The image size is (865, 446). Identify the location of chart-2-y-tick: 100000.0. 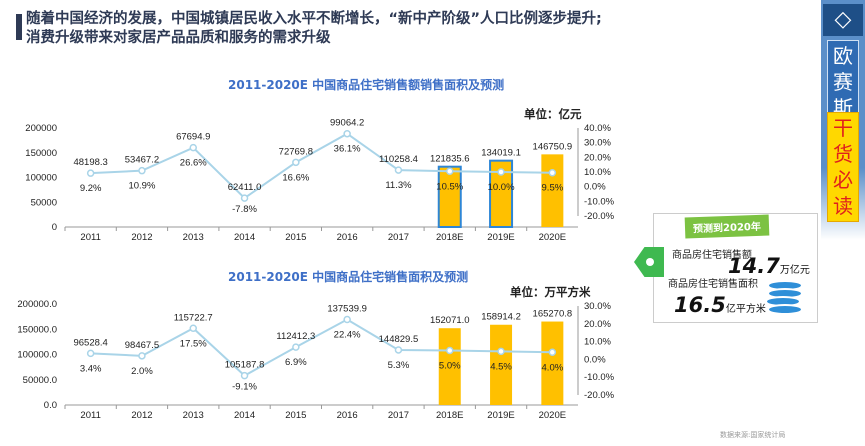
(37, 355).